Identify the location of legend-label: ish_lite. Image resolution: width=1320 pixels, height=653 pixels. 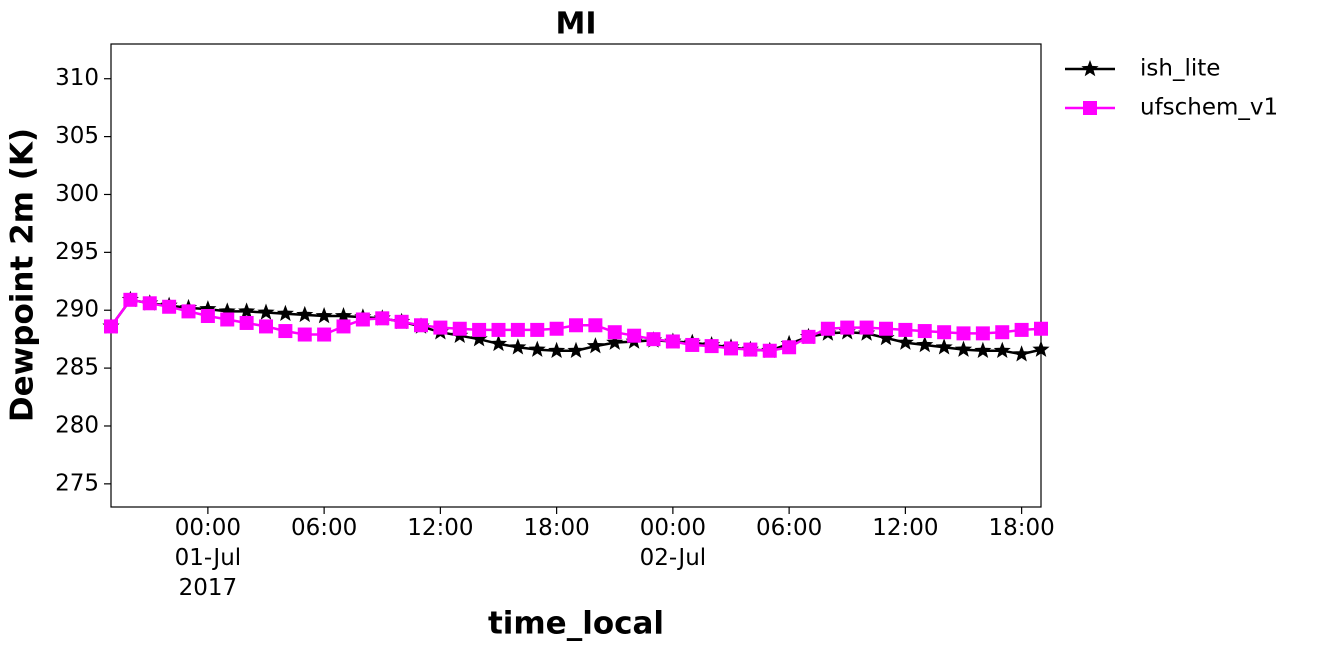
(1180, 69).